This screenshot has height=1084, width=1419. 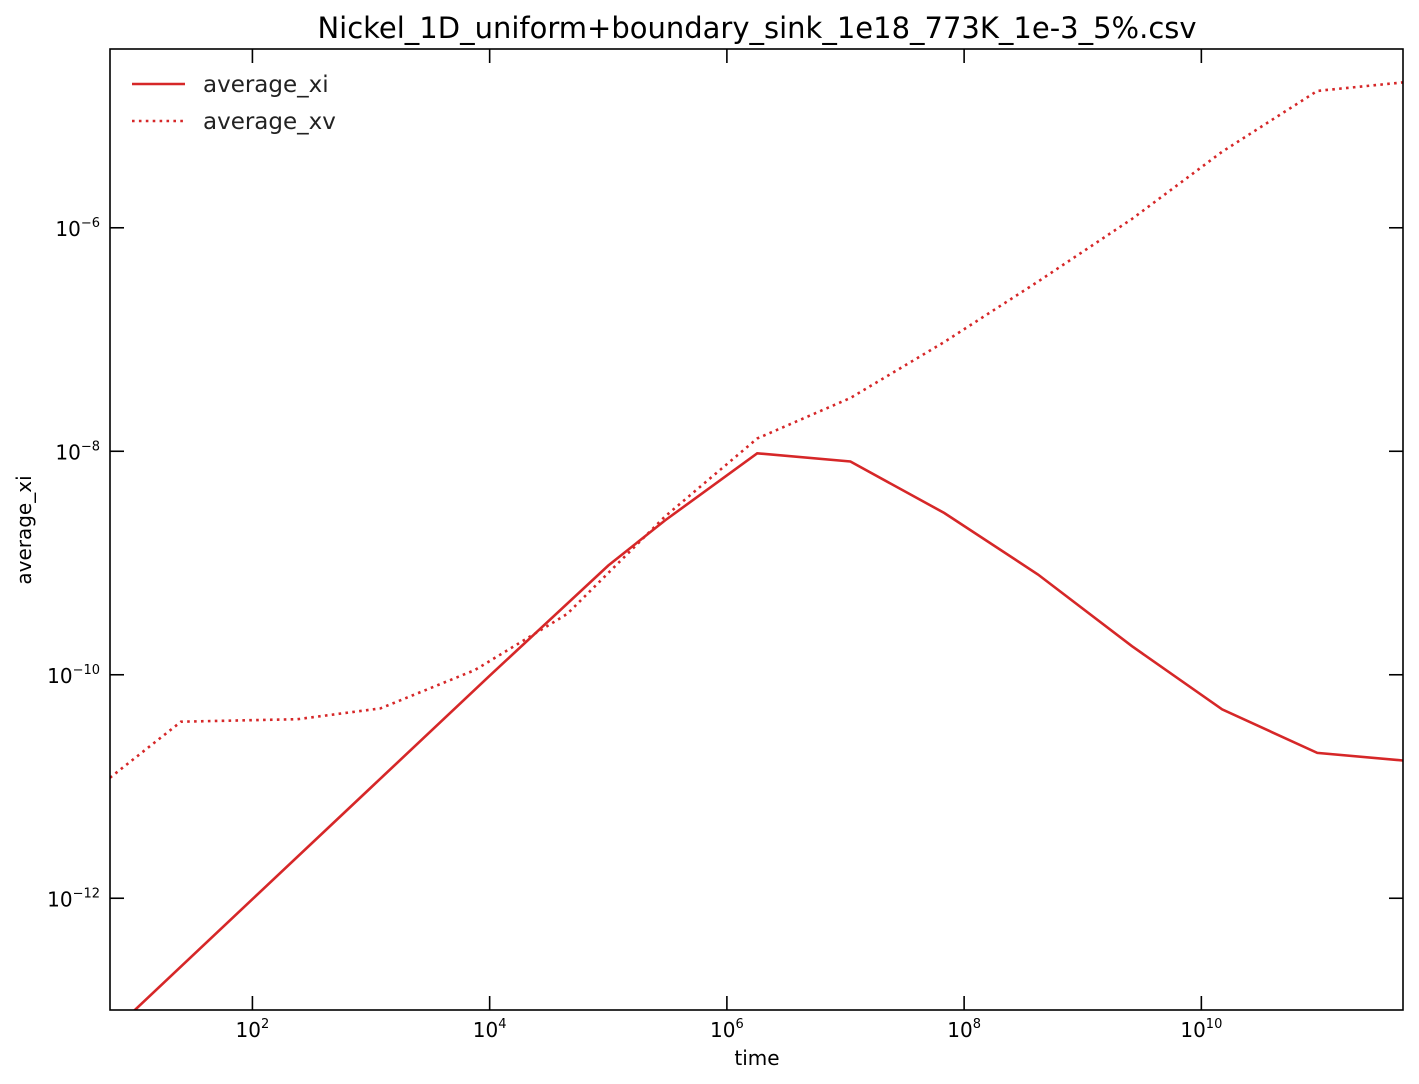 I want to click on x-tick-label: 102, so click(x=253, y=1029).